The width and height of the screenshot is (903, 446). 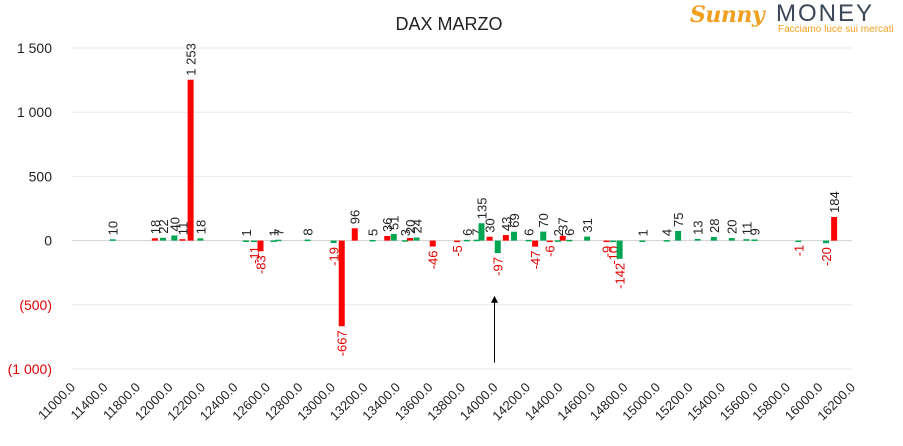 I want to click on bar-value-label: 8, so click(x=308, y=231).